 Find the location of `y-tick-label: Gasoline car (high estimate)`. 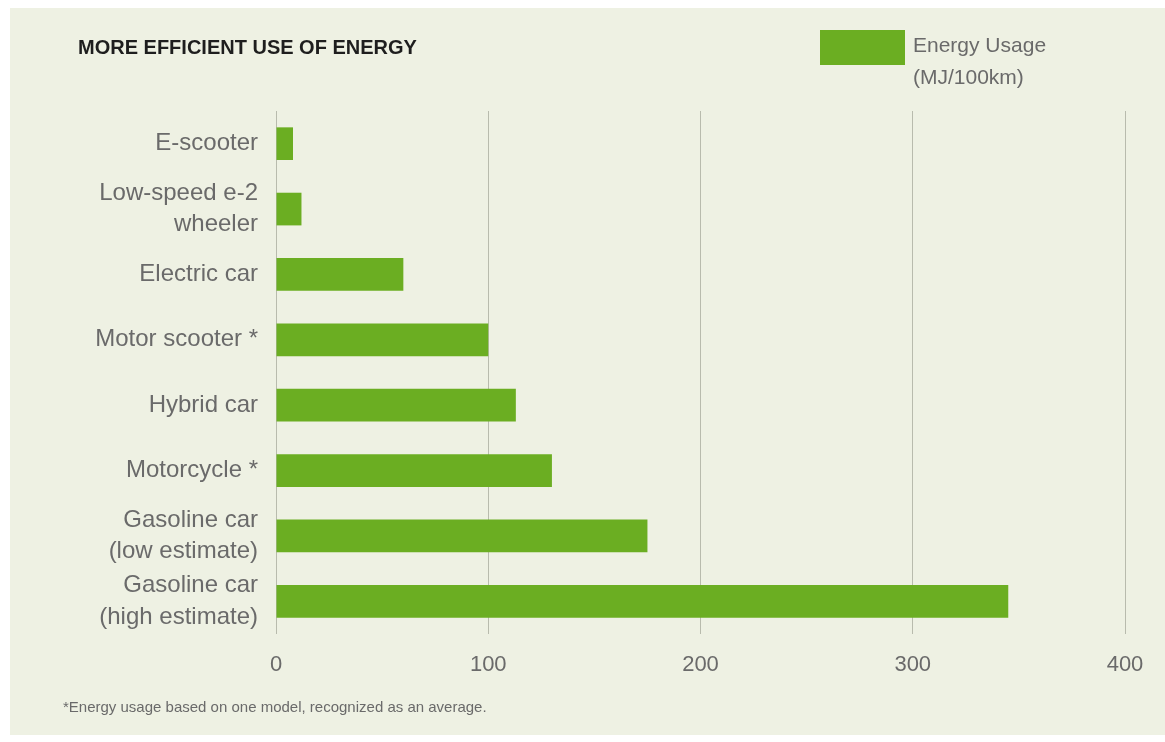

y-tick-label: Gasoline car (high estimate) is located at coordinates (178, 599).